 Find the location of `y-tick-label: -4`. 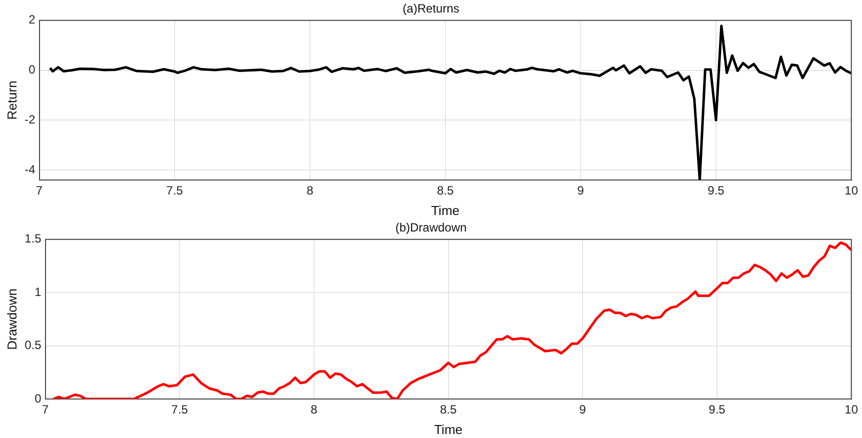

y-tick-label: -4 is located at coordinates (30, 169).